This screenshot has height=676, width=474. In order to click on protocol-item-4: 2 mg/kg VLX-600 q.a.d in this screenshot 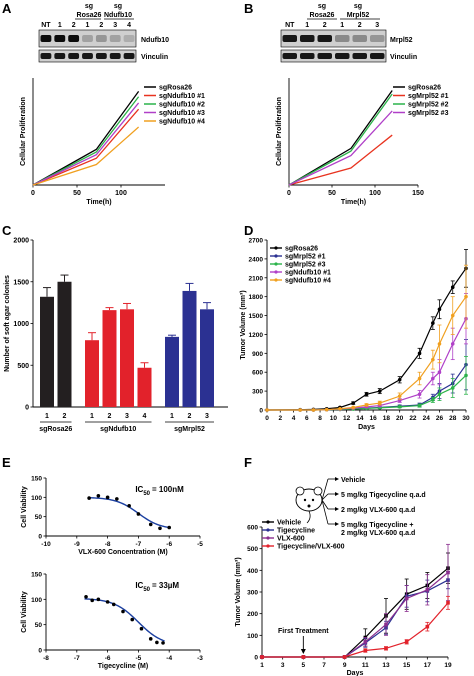, I will do `click(378, 533)`.